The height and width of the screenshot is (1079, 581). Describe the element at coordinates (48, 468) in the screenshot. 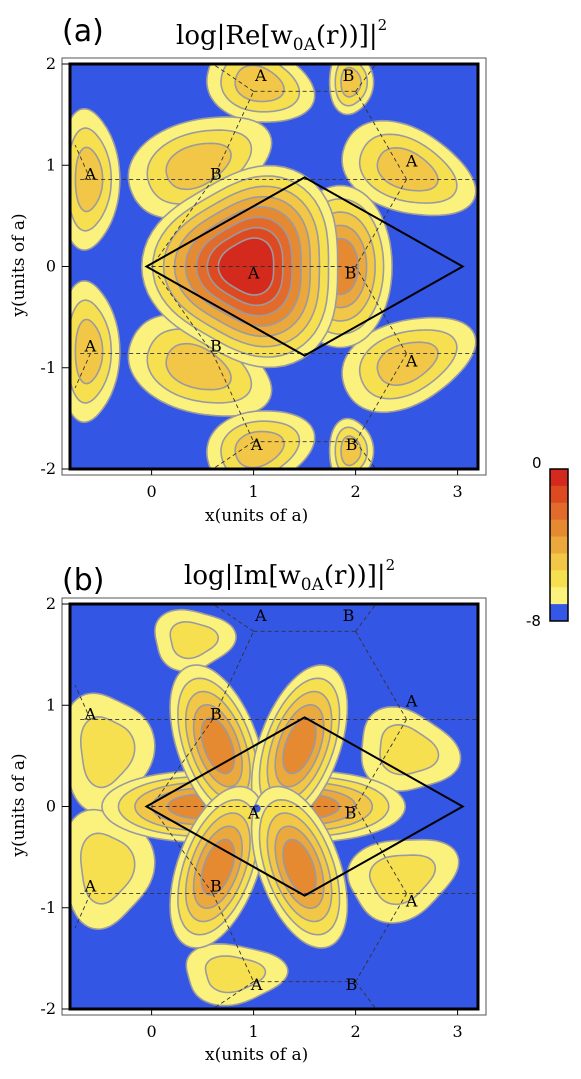

I see `panel-0-ytick-label-4: -2` at that location.